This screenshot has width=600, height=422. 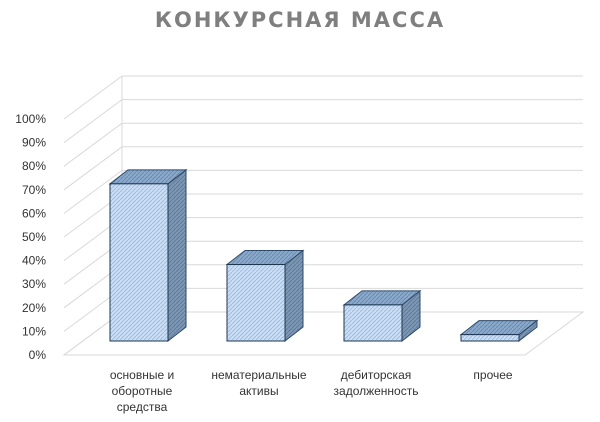 What do you see at coordinates (142, 391) in the screenshot?
I see `category-label: основные и оборотные средства` at bounding box center [142, 391].